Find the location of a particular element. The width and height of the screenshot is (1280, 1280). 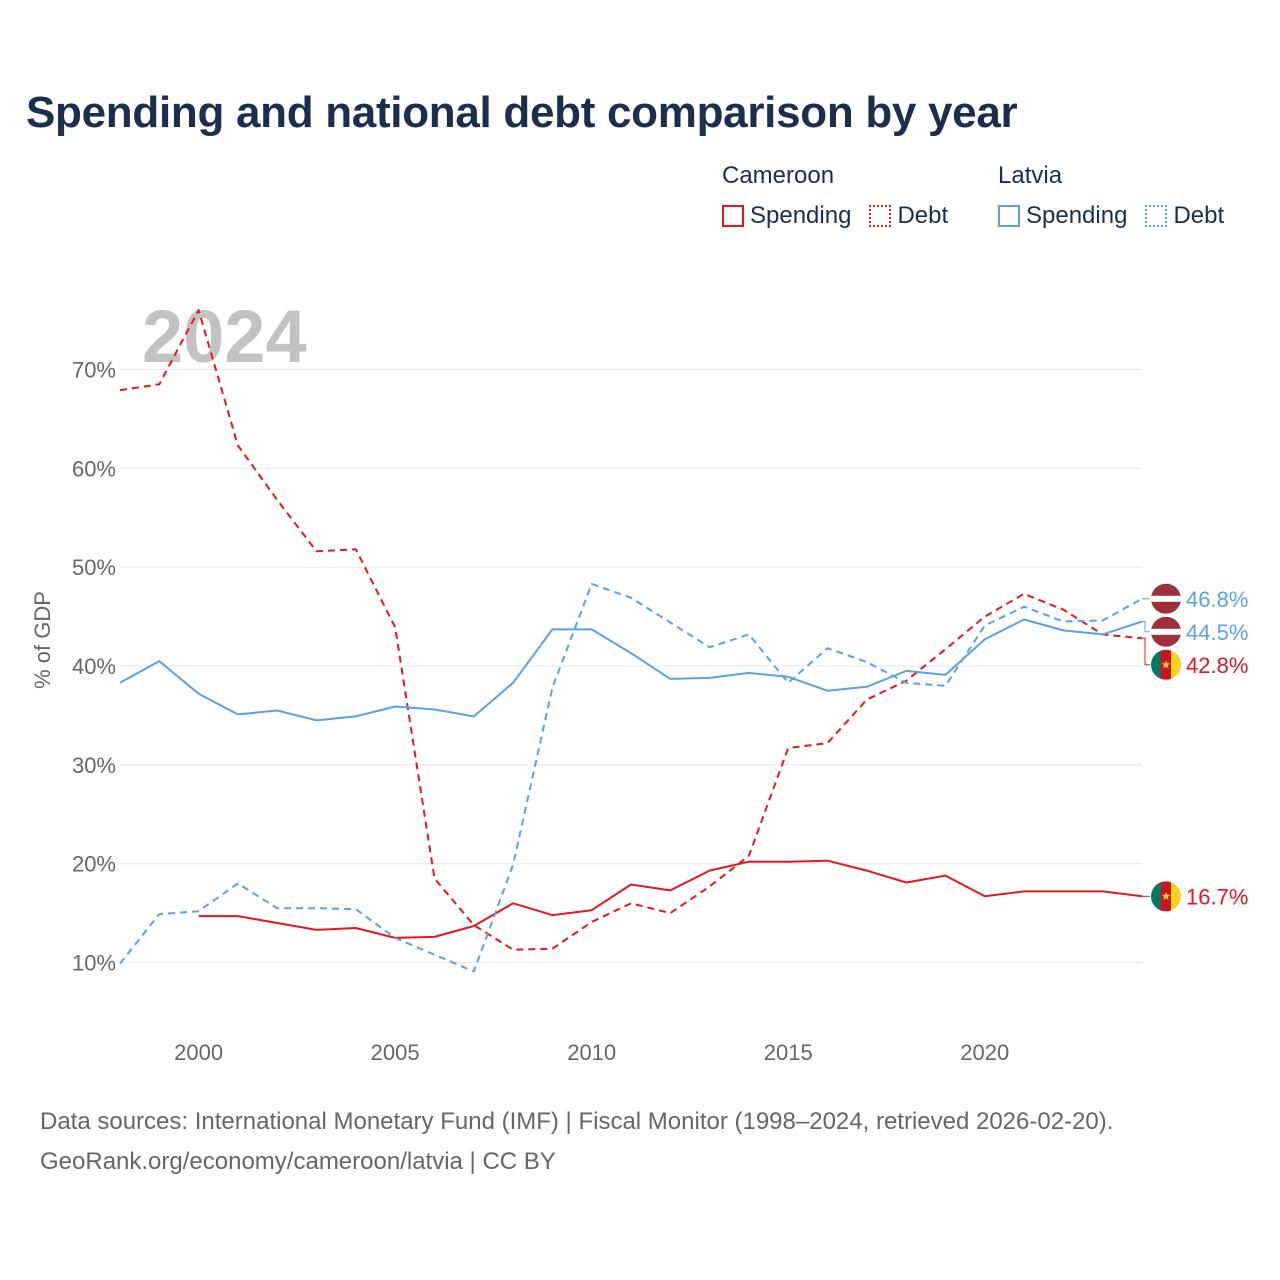

y-tick-label: 10% is located at coordinates (94, 963).